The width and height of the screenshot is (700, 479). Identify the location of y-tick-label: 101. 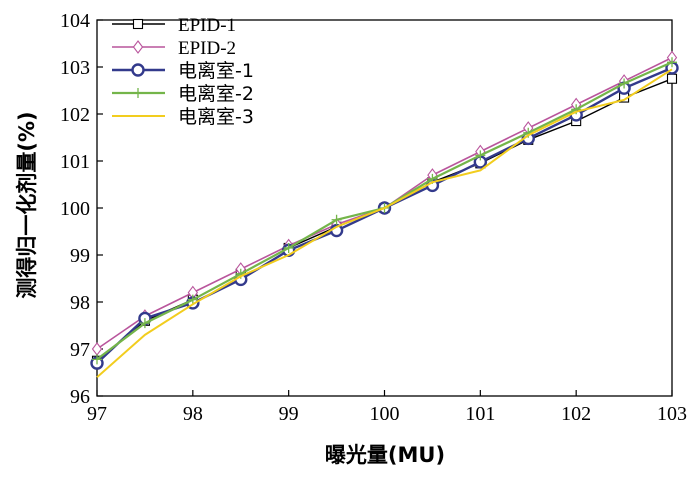
(75, 162).